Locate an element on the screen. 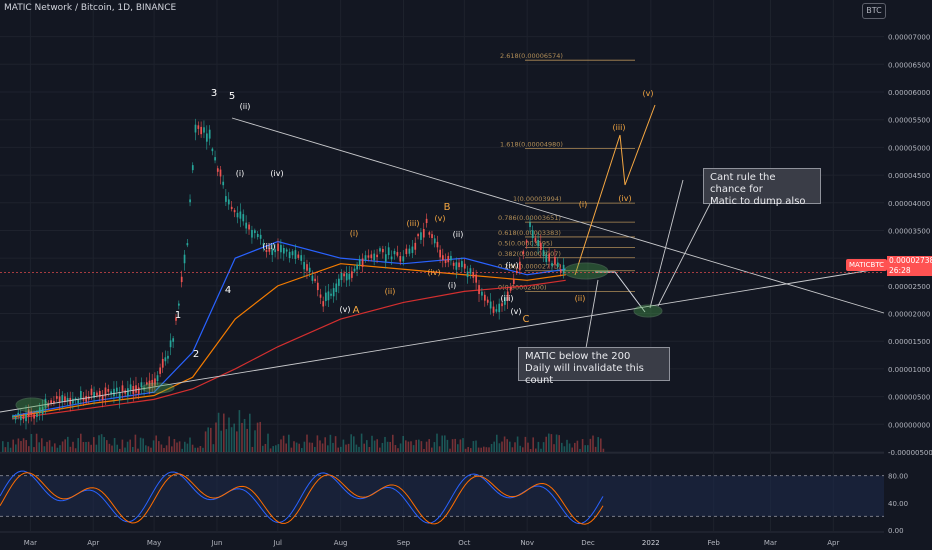  x-tick-label: Mar is located at coordinates (770, 543).